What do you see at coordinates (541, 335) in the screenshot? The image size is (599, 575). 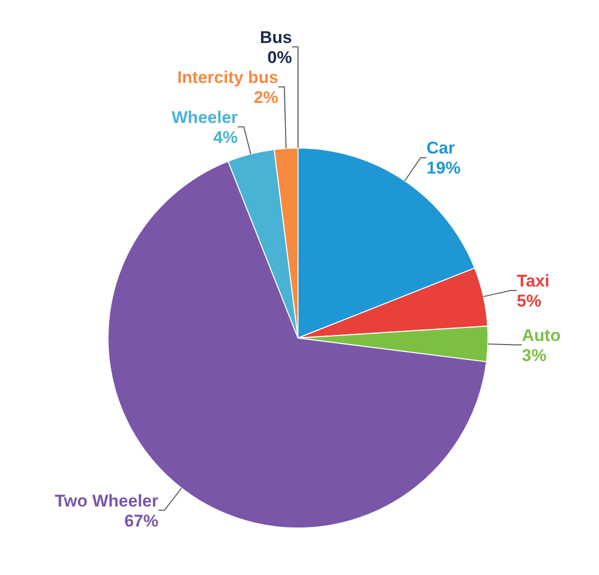 I see `slice-label: Auto` at bounding box center [541, 335].